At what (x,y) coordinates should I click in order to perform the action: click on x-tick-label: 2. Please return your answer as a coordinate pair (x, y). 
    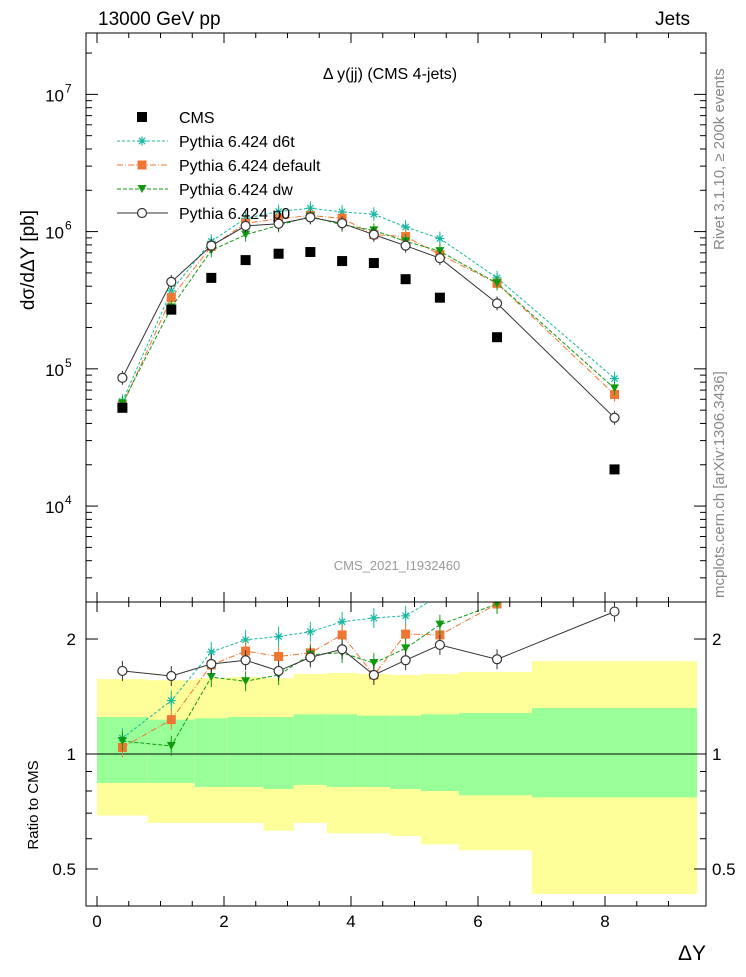
    Looking at the image, I should click on (223, 921).